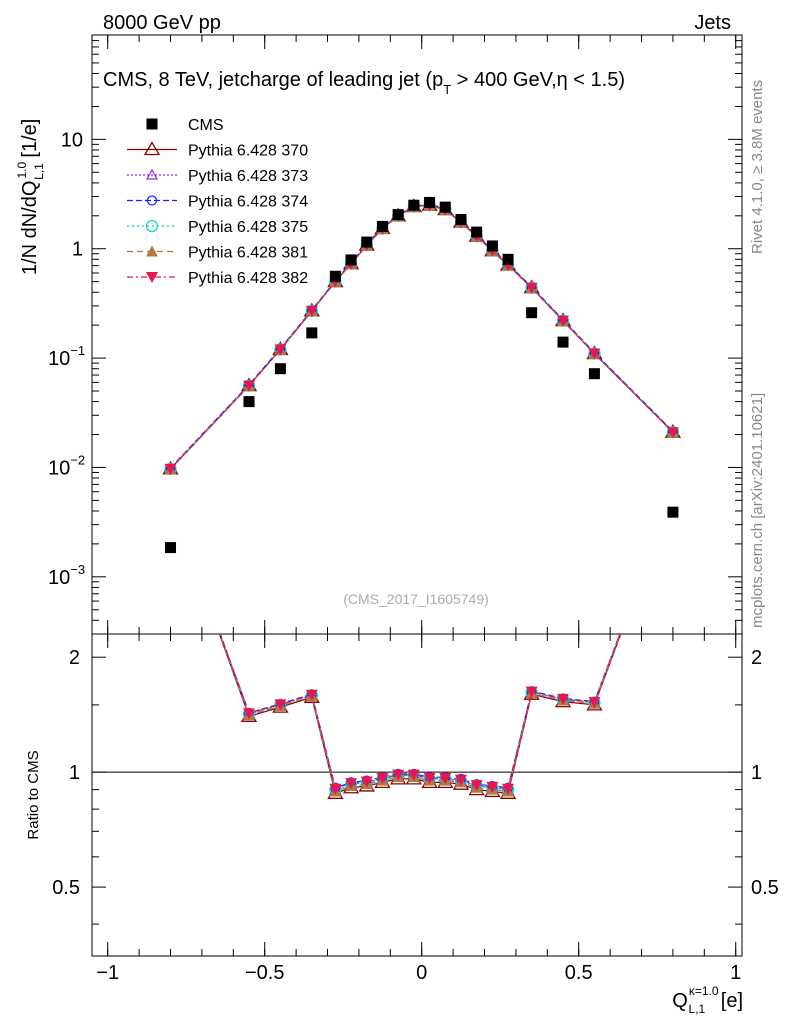  Describe the element at coordinates (757, 167) in the screenshot. I see `rivet-version-label: Rivet 4.1.0, ≥ 3.8M events` at that location.